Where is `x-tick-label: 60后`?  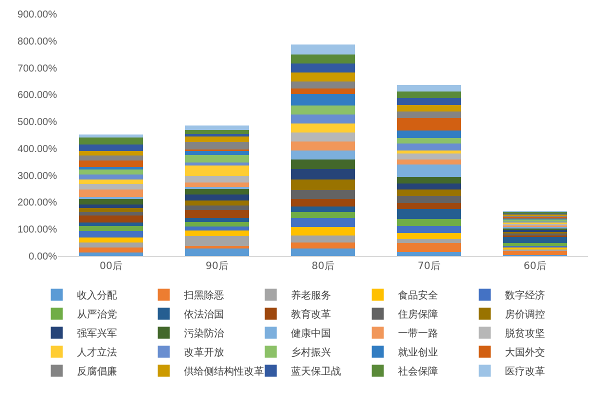
x-tick-label: 60后 is located at coordinates (535, 266).